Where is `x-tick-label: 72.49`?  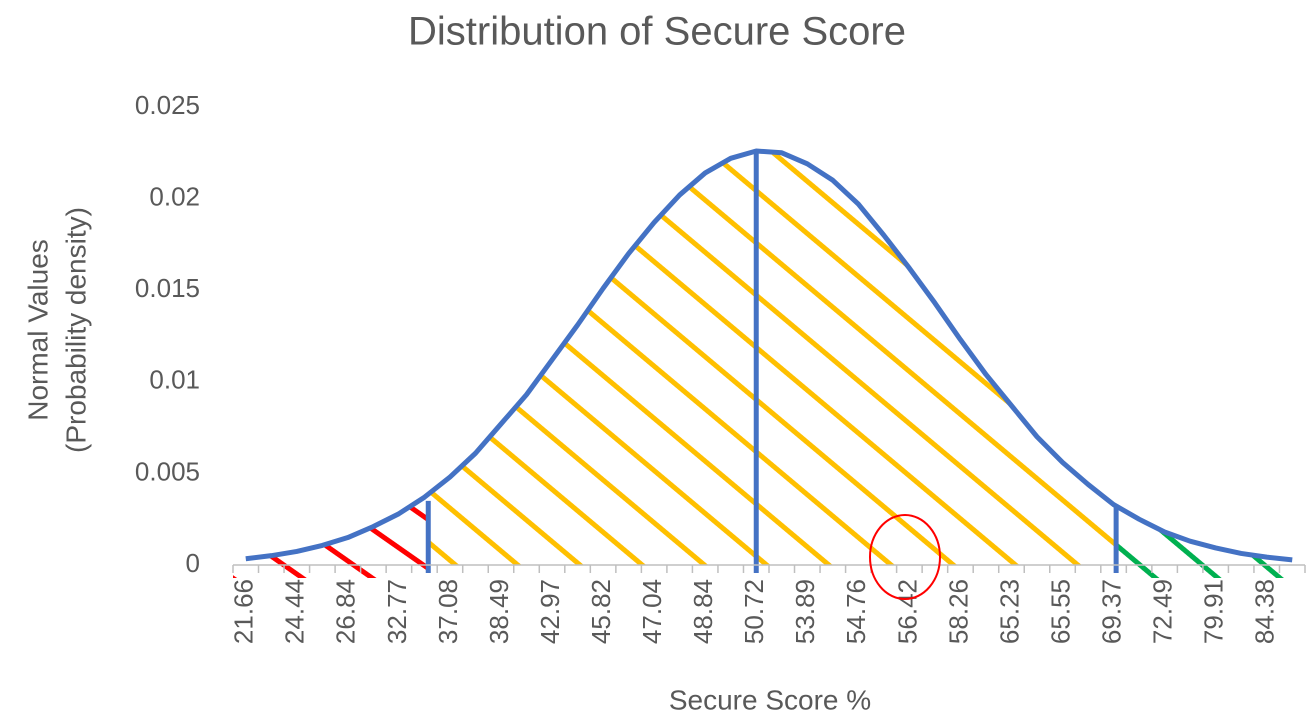 x-tick-label: 72.49 is located at coordinates (1162, 611).